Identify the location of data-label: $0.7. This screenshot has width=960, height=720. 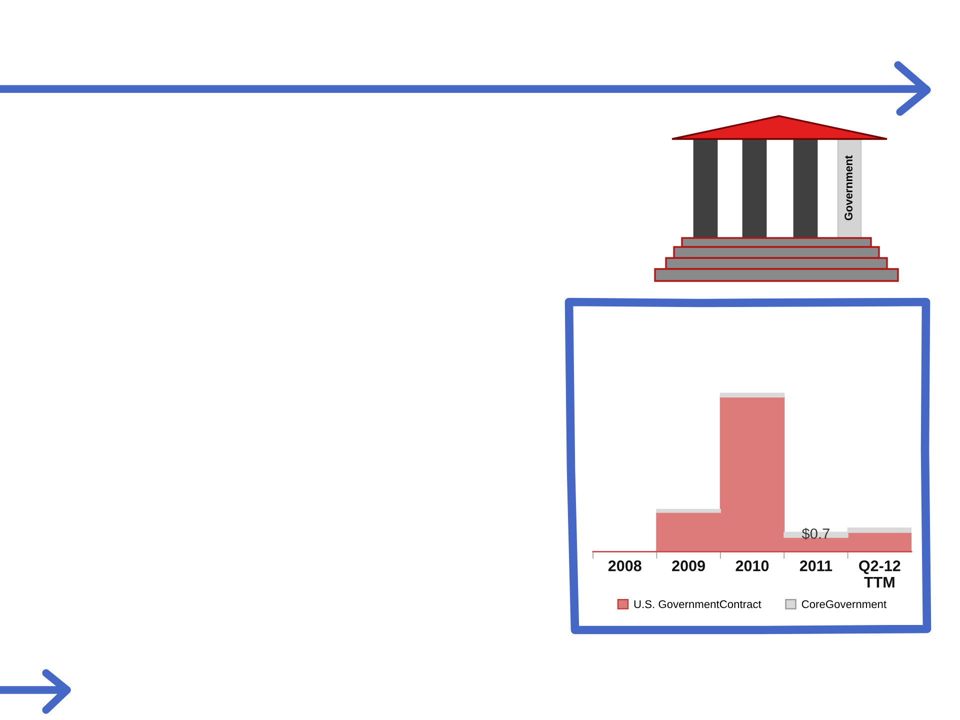
(816, 534).